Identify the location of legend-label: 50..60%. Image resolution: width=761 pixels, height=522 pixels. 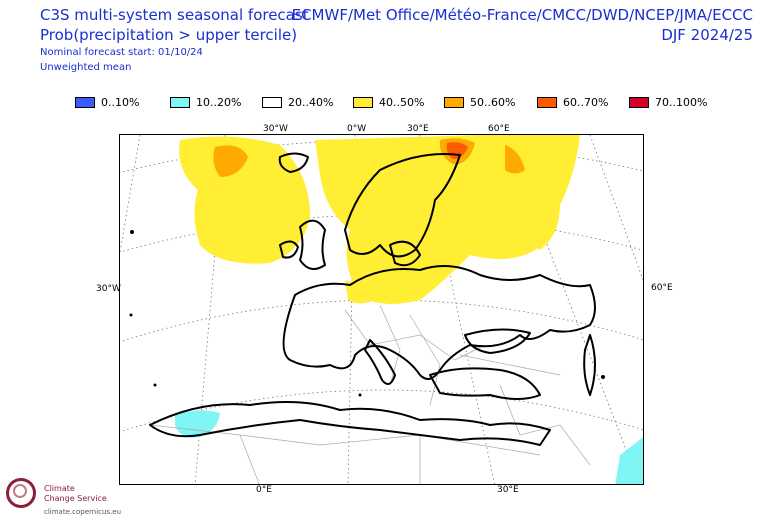
(493, 102).